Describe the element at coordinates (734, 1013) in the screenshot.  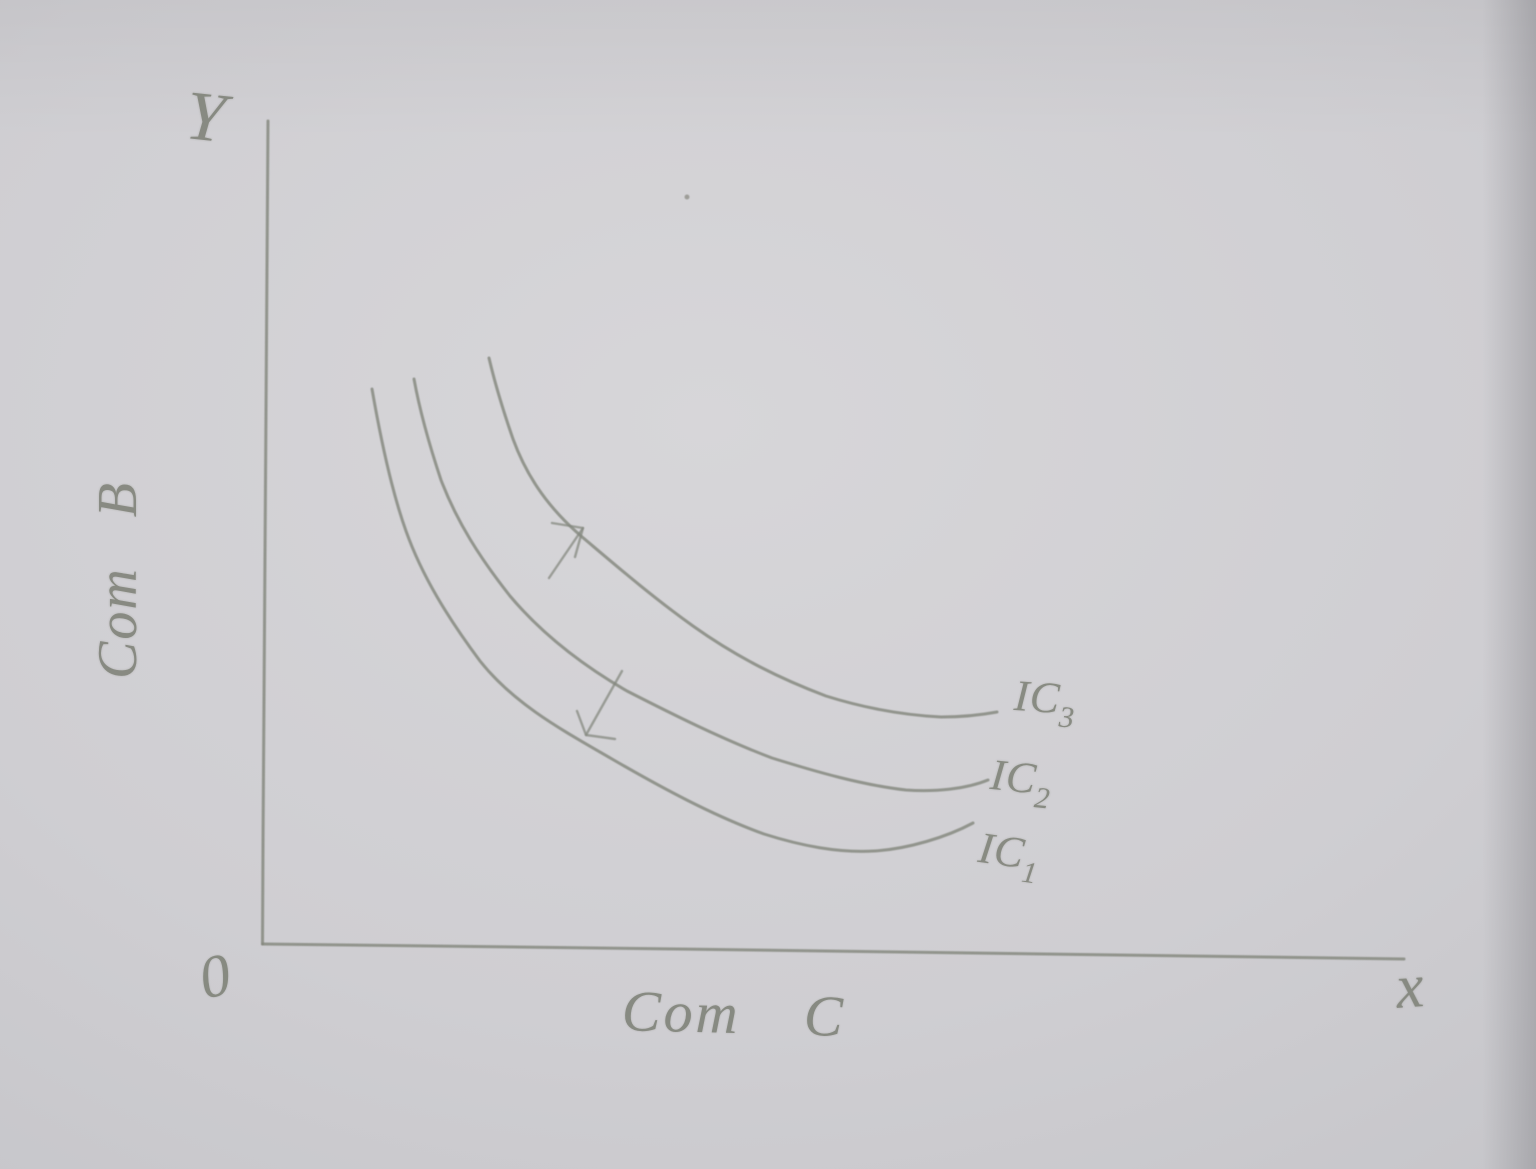
I see `x-axis-title: Com C` at that location.